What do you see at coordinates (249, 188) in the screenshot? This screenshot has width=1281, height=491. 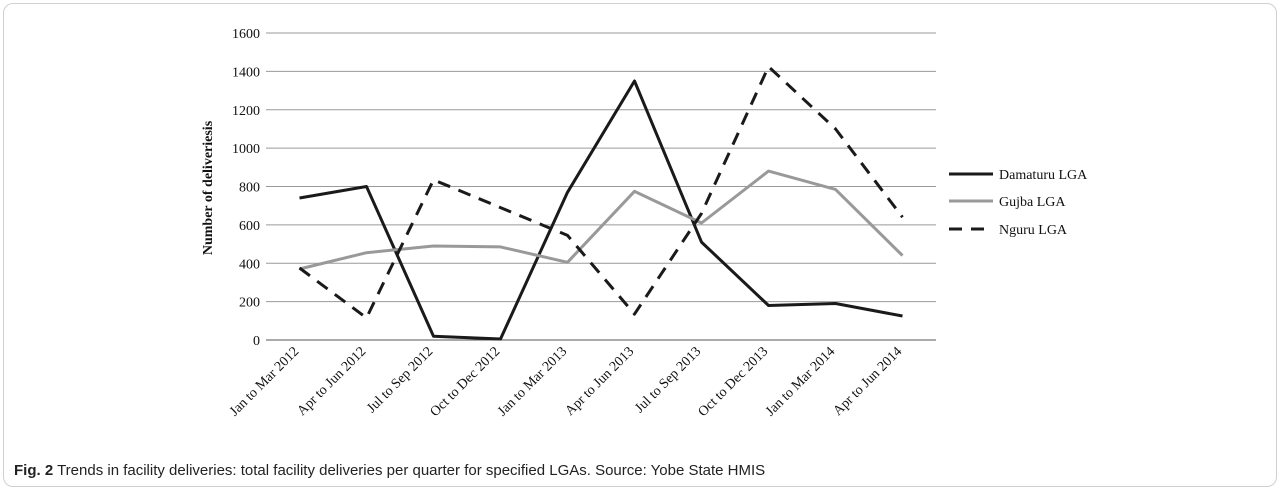 I see `y-tick-label: 800` at bounding box center [249, 188].